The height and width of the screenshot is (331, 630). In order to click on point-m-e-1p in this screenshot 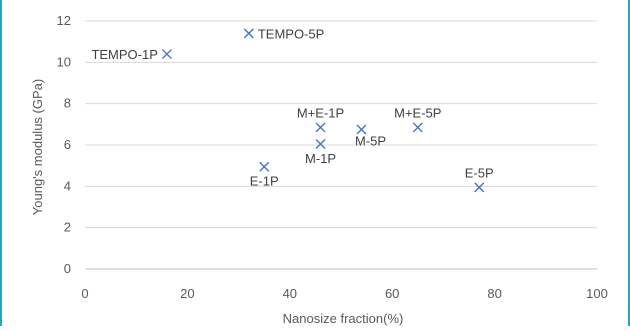, I will do `click(320, 127)`.